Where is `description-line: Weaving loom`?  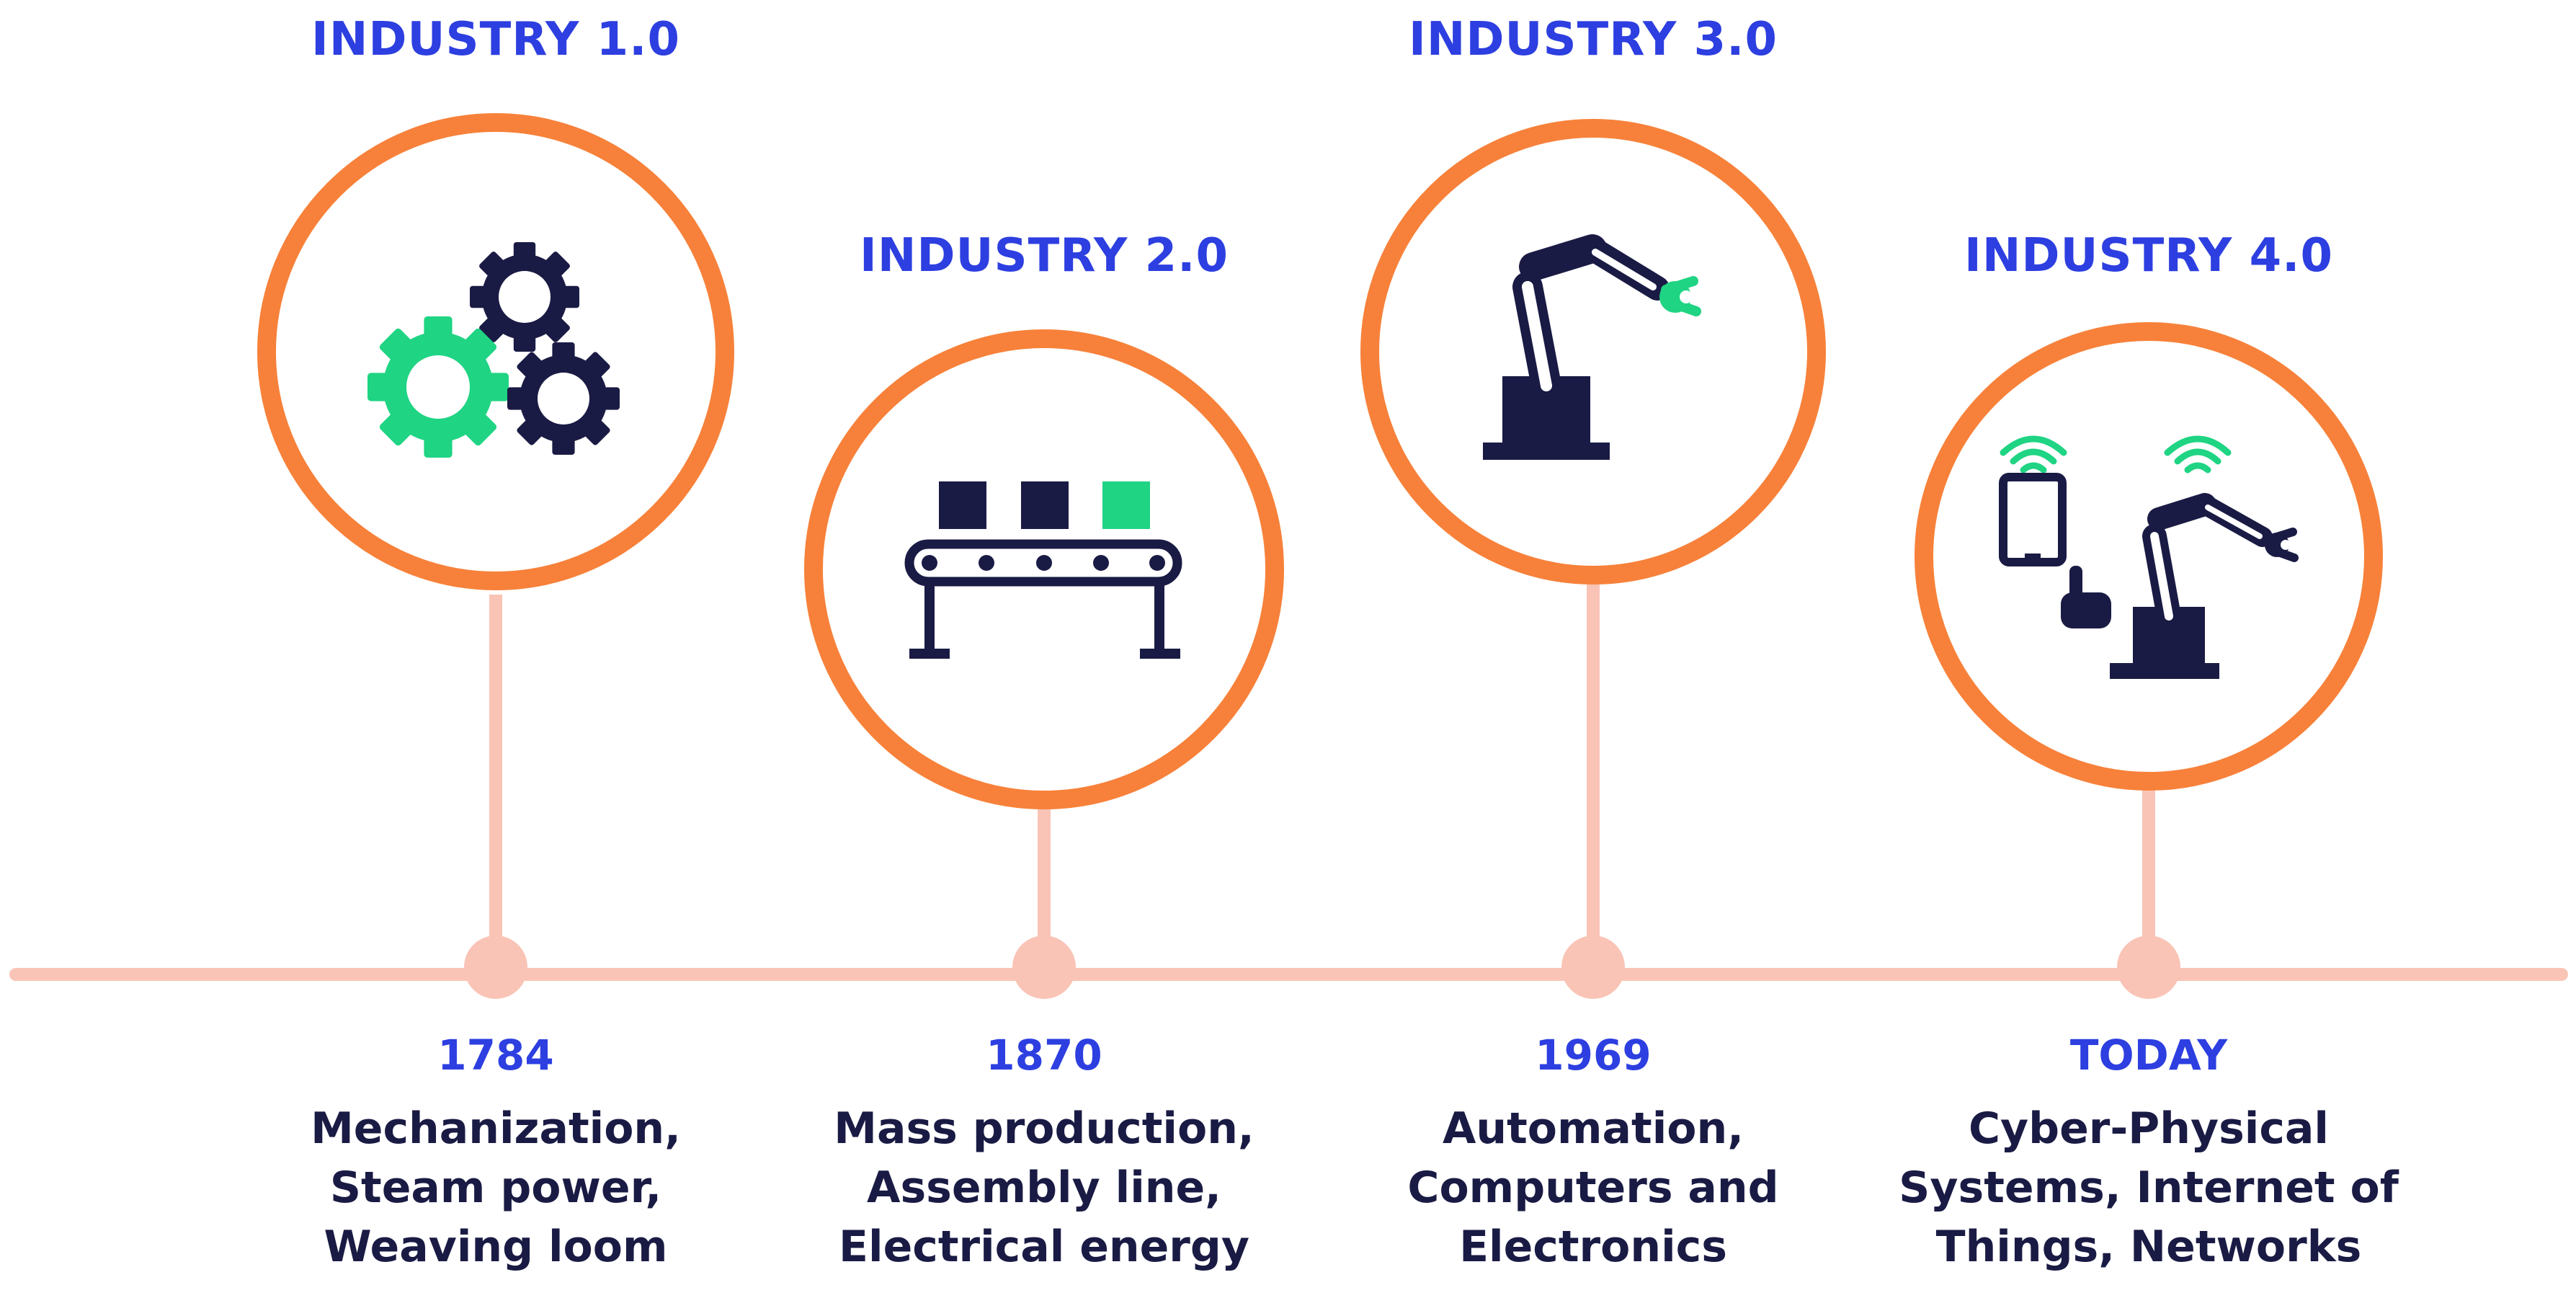 description-line: Weaving loom is located at coordinates (496, 1247).